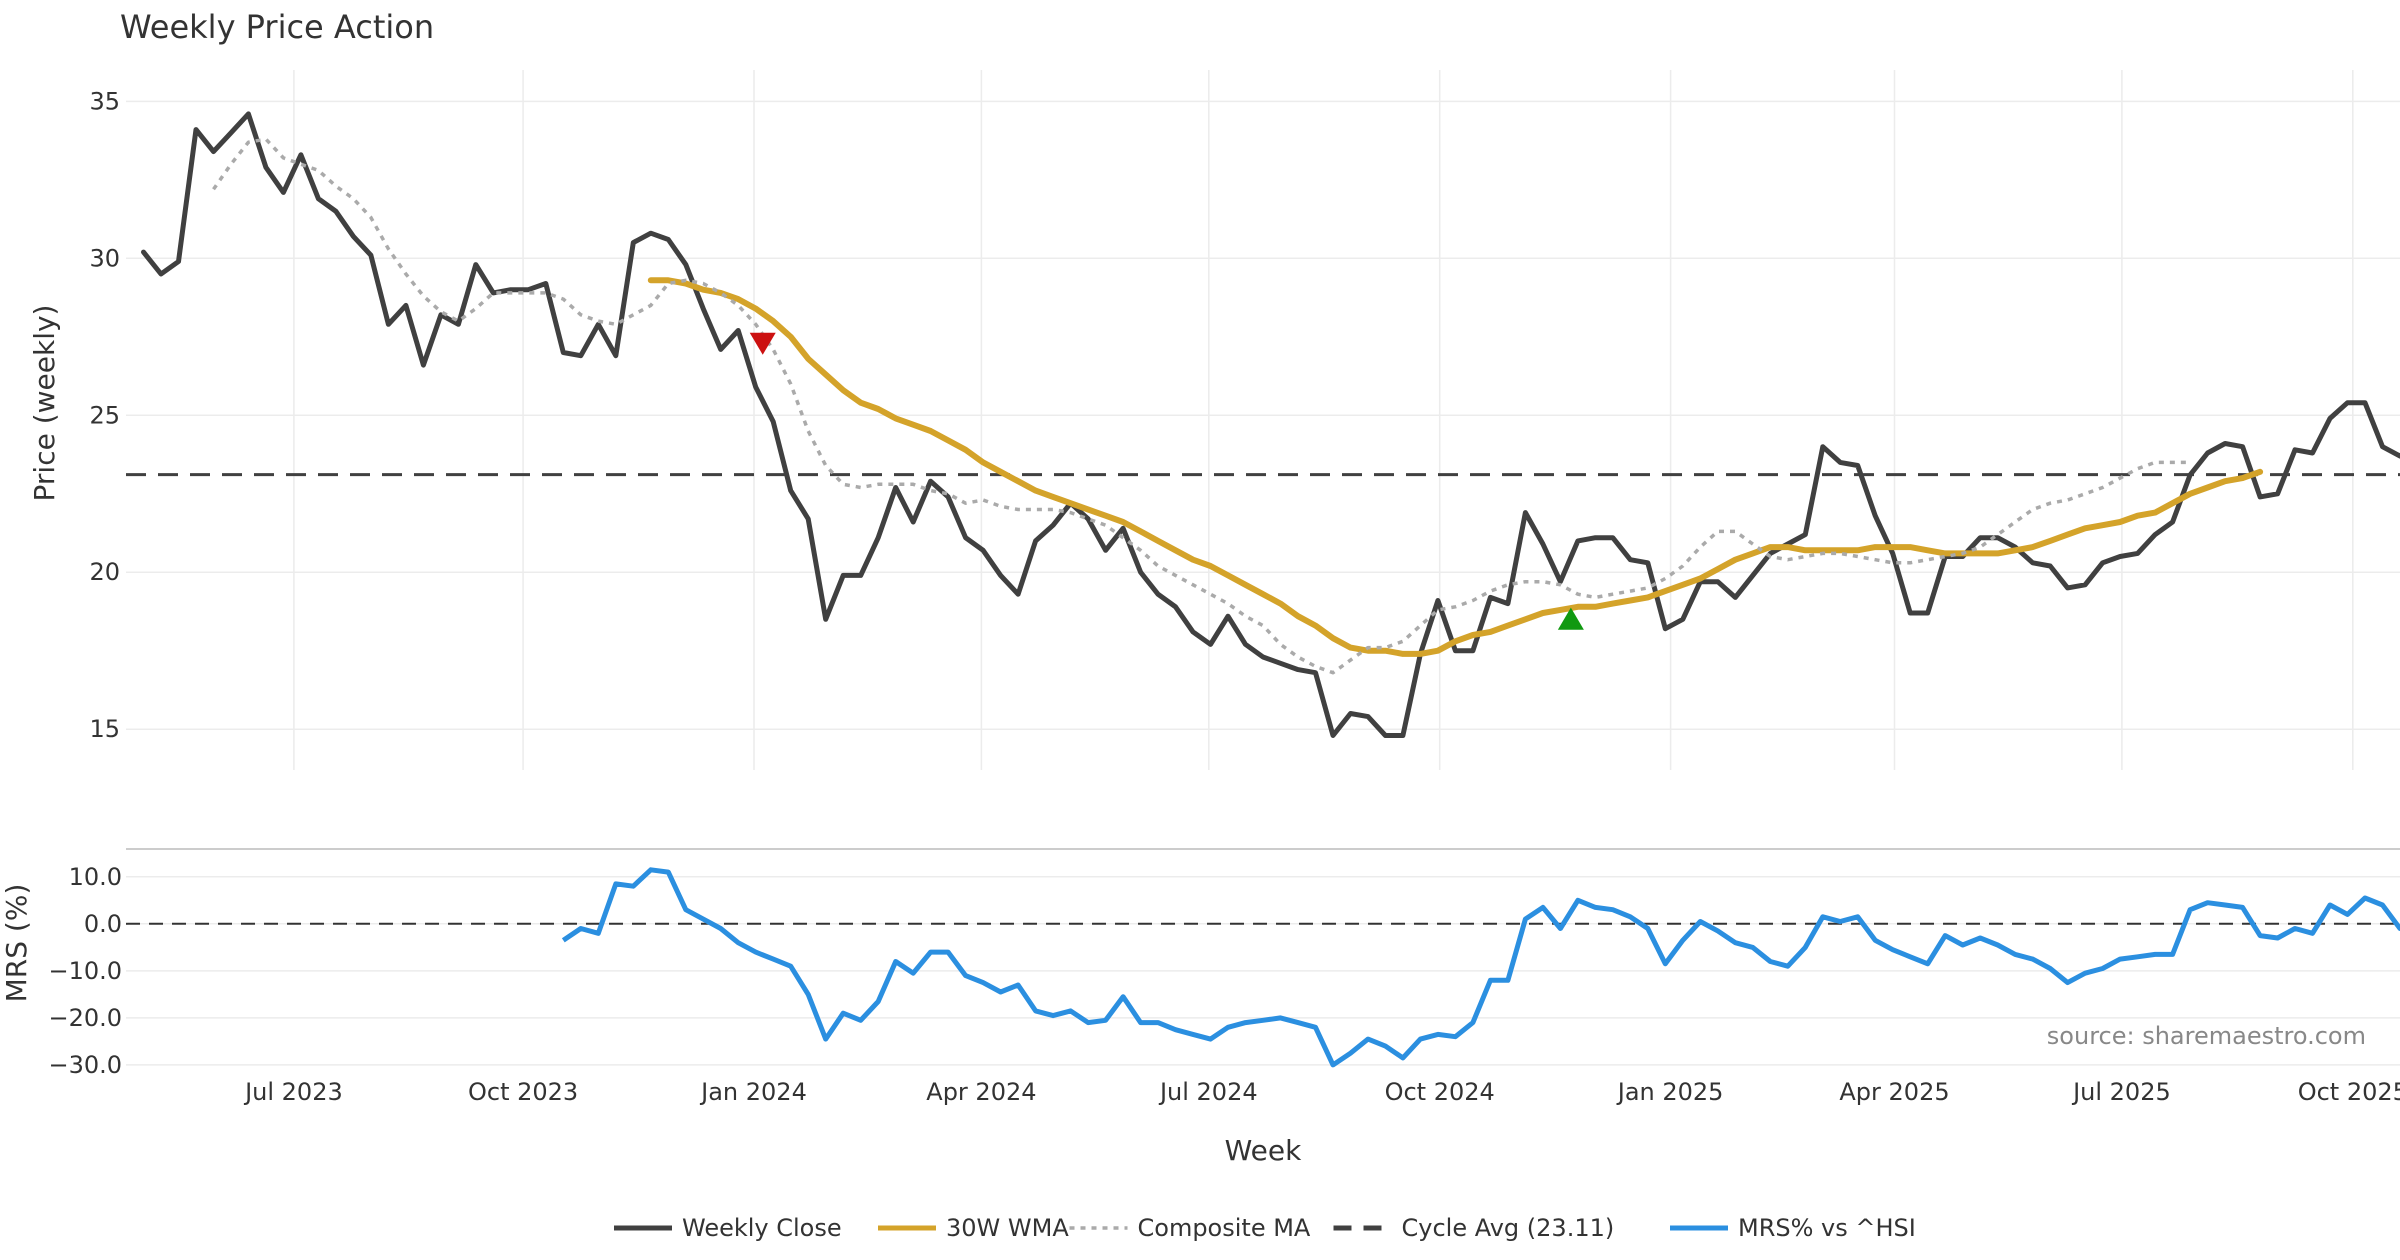  Describe the element at coordinates (1894, 1092) in the screenshot. I see `x-tick-apr-2025: Apr 2025` at that location.